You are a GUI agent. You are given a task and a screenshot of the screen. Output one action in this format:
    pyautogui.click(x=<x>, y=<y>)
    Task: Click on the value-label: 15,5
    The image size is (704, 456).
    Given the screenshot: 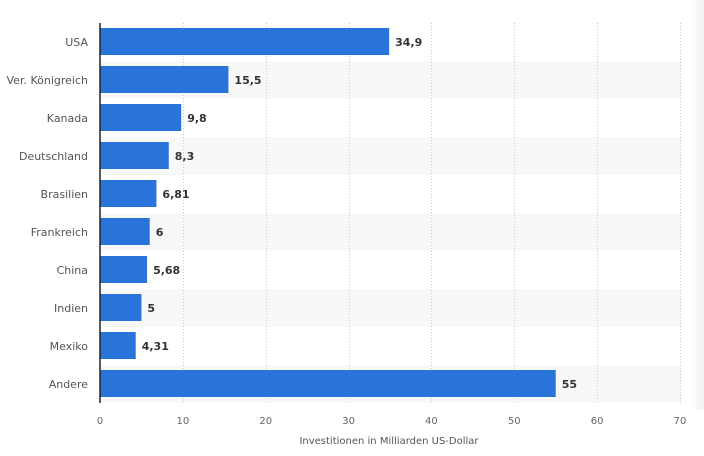 What is the action you would take?
    pyautogui.click(x=247, y=80)
    